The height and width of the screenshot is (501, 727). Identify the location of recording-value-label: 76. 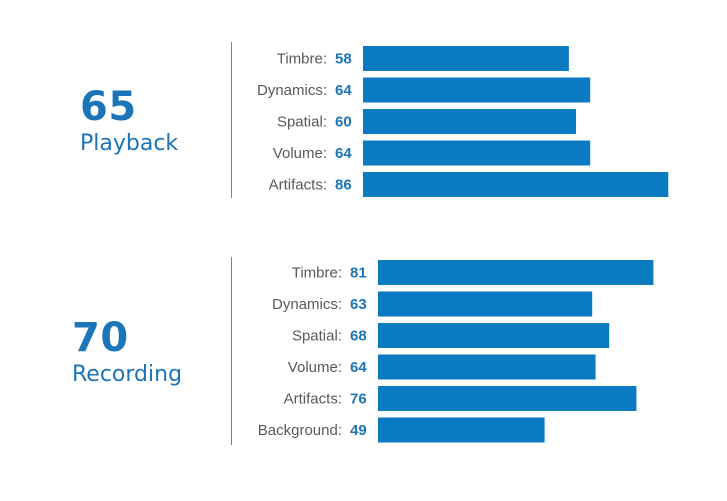
(358, 399).